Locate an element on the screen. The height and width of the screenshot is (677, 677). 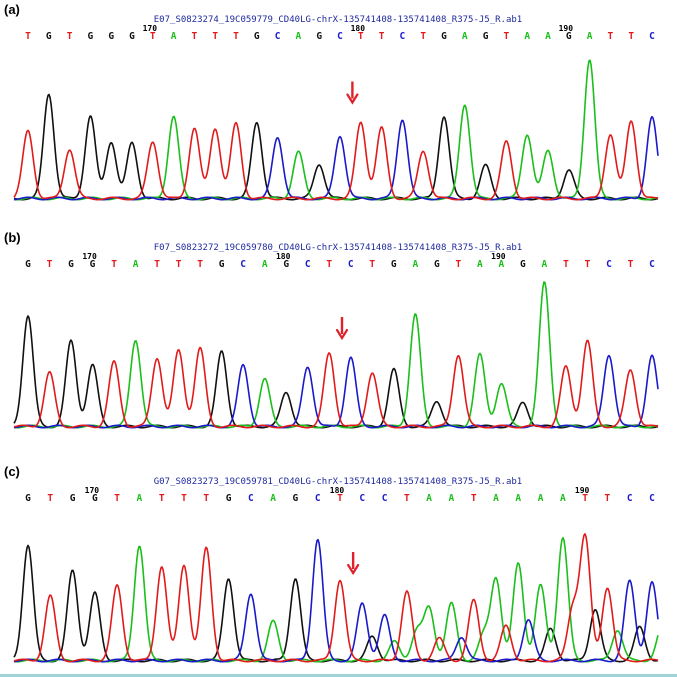
mutation-arrow-a is located at coordinates (352, 93).